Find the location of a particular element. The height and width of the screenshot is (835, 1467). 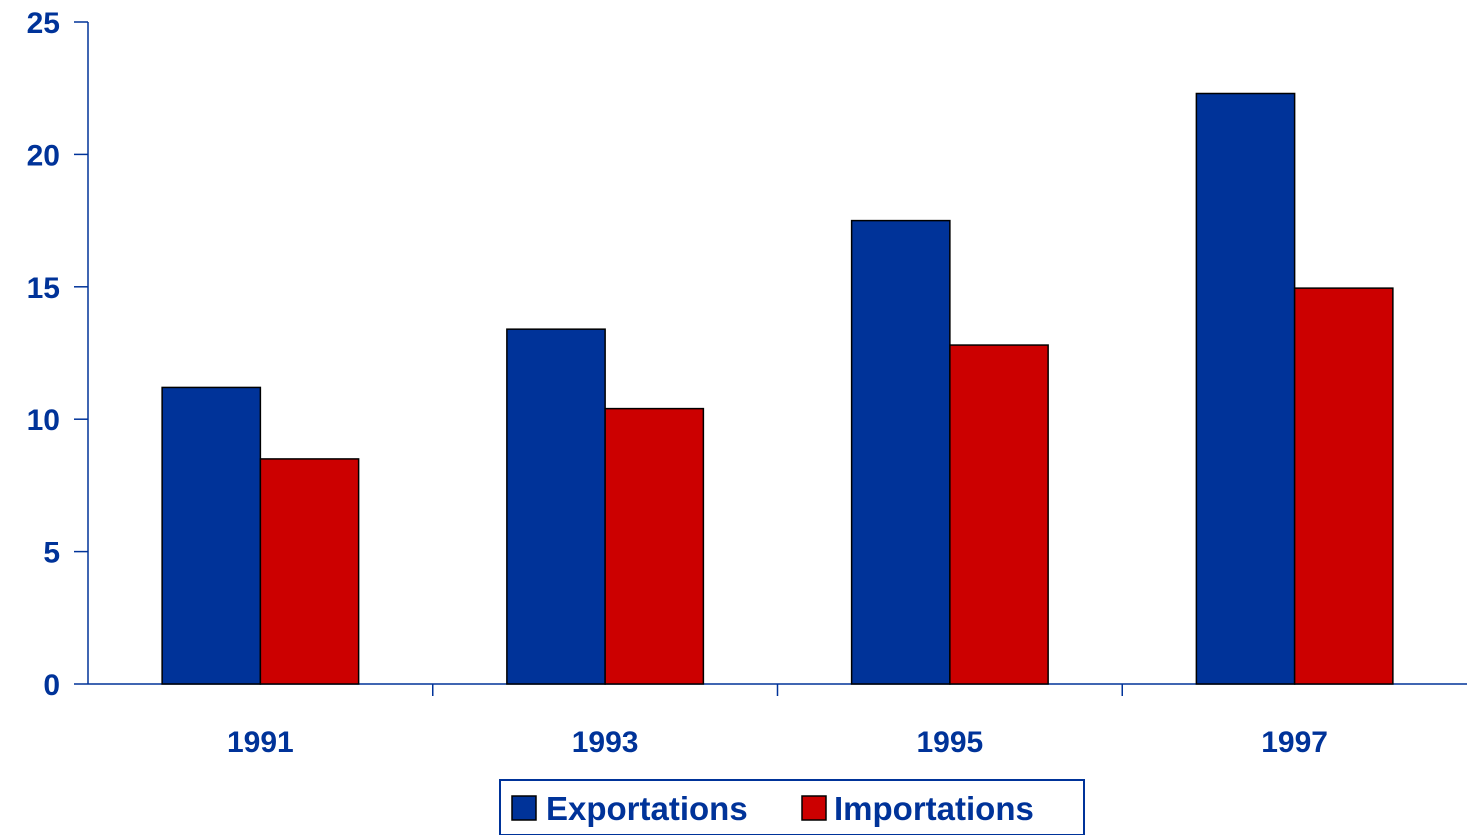

x-axis: 1991 1993 1995 1997 is located at coordinates (777, 721).